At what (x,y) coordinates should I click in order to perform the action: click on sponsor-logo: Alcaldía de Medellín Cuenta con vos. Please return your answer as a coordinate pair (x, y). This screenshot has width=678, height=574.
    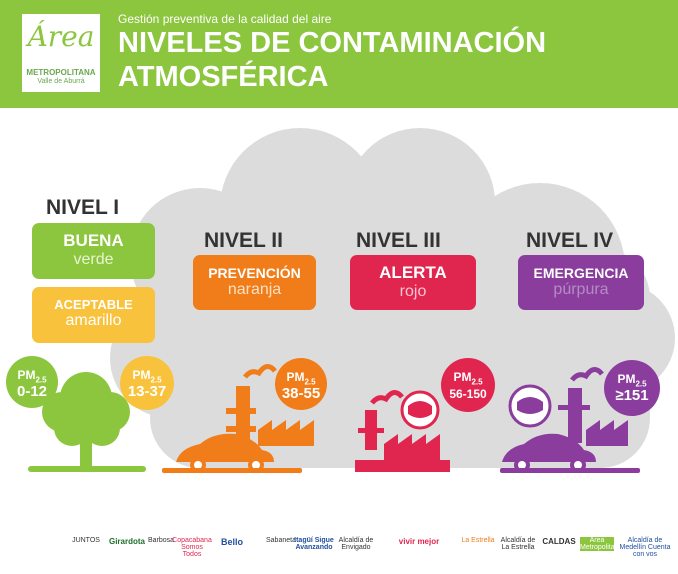
    Looking at the image, I should click on (645, 547).